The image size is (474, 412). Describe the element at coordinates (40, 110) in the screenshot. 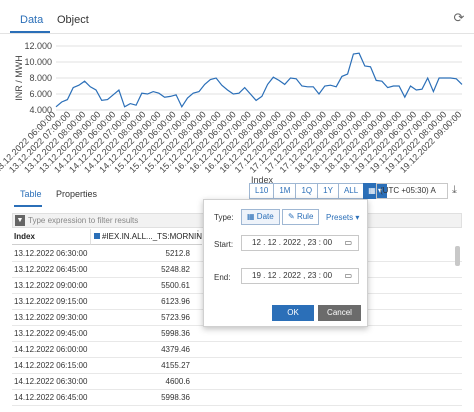

I see `y-tick-label: 4.000` at that location.